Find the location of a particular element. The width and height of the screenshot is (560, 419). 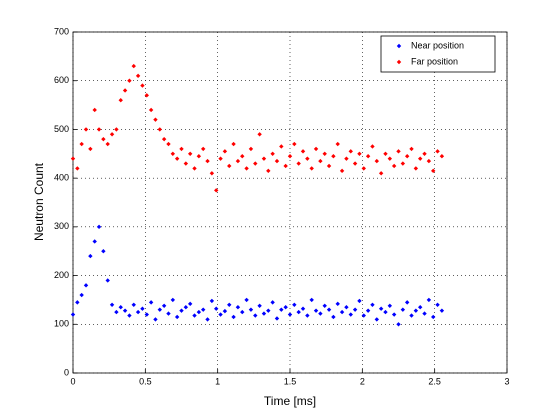

x-axis-label: Time [ms] is located at coordinates (290, 401).